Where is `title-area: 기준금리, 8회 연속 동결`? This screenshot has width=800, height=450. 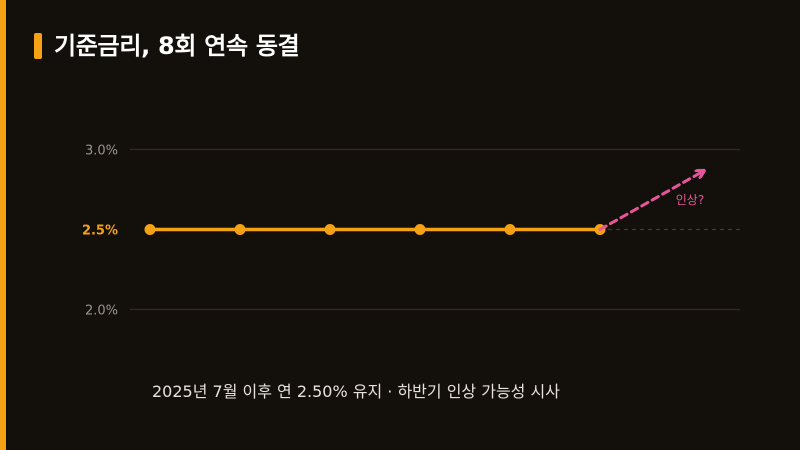
title-area: 기준금리, 8회 연속 동결 is located at coordinates (167, 46).